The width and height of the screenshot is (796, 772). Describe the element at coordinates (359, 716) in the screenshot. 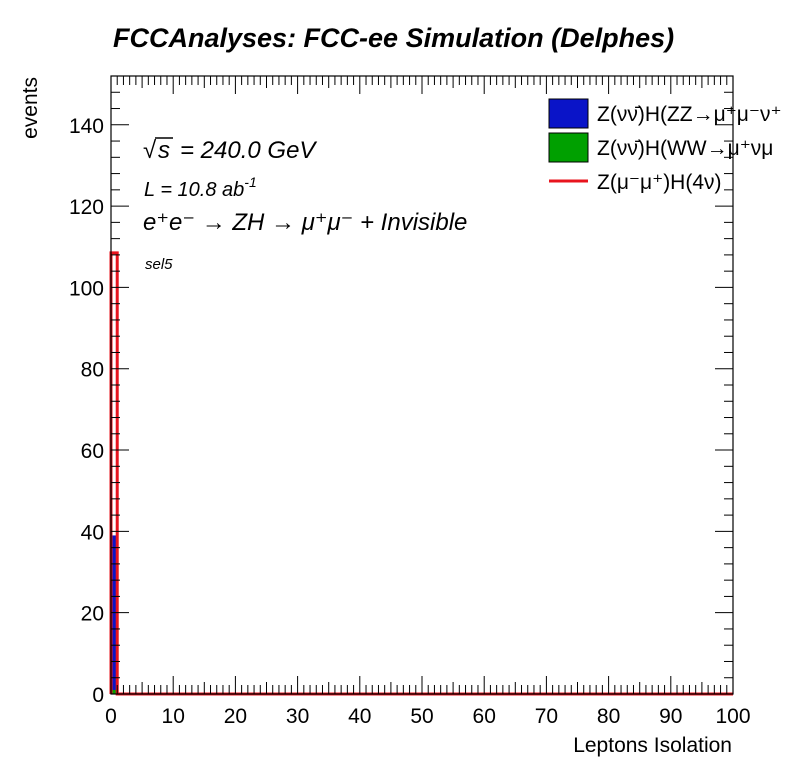

I see `x-tick-label: 40` at that location.